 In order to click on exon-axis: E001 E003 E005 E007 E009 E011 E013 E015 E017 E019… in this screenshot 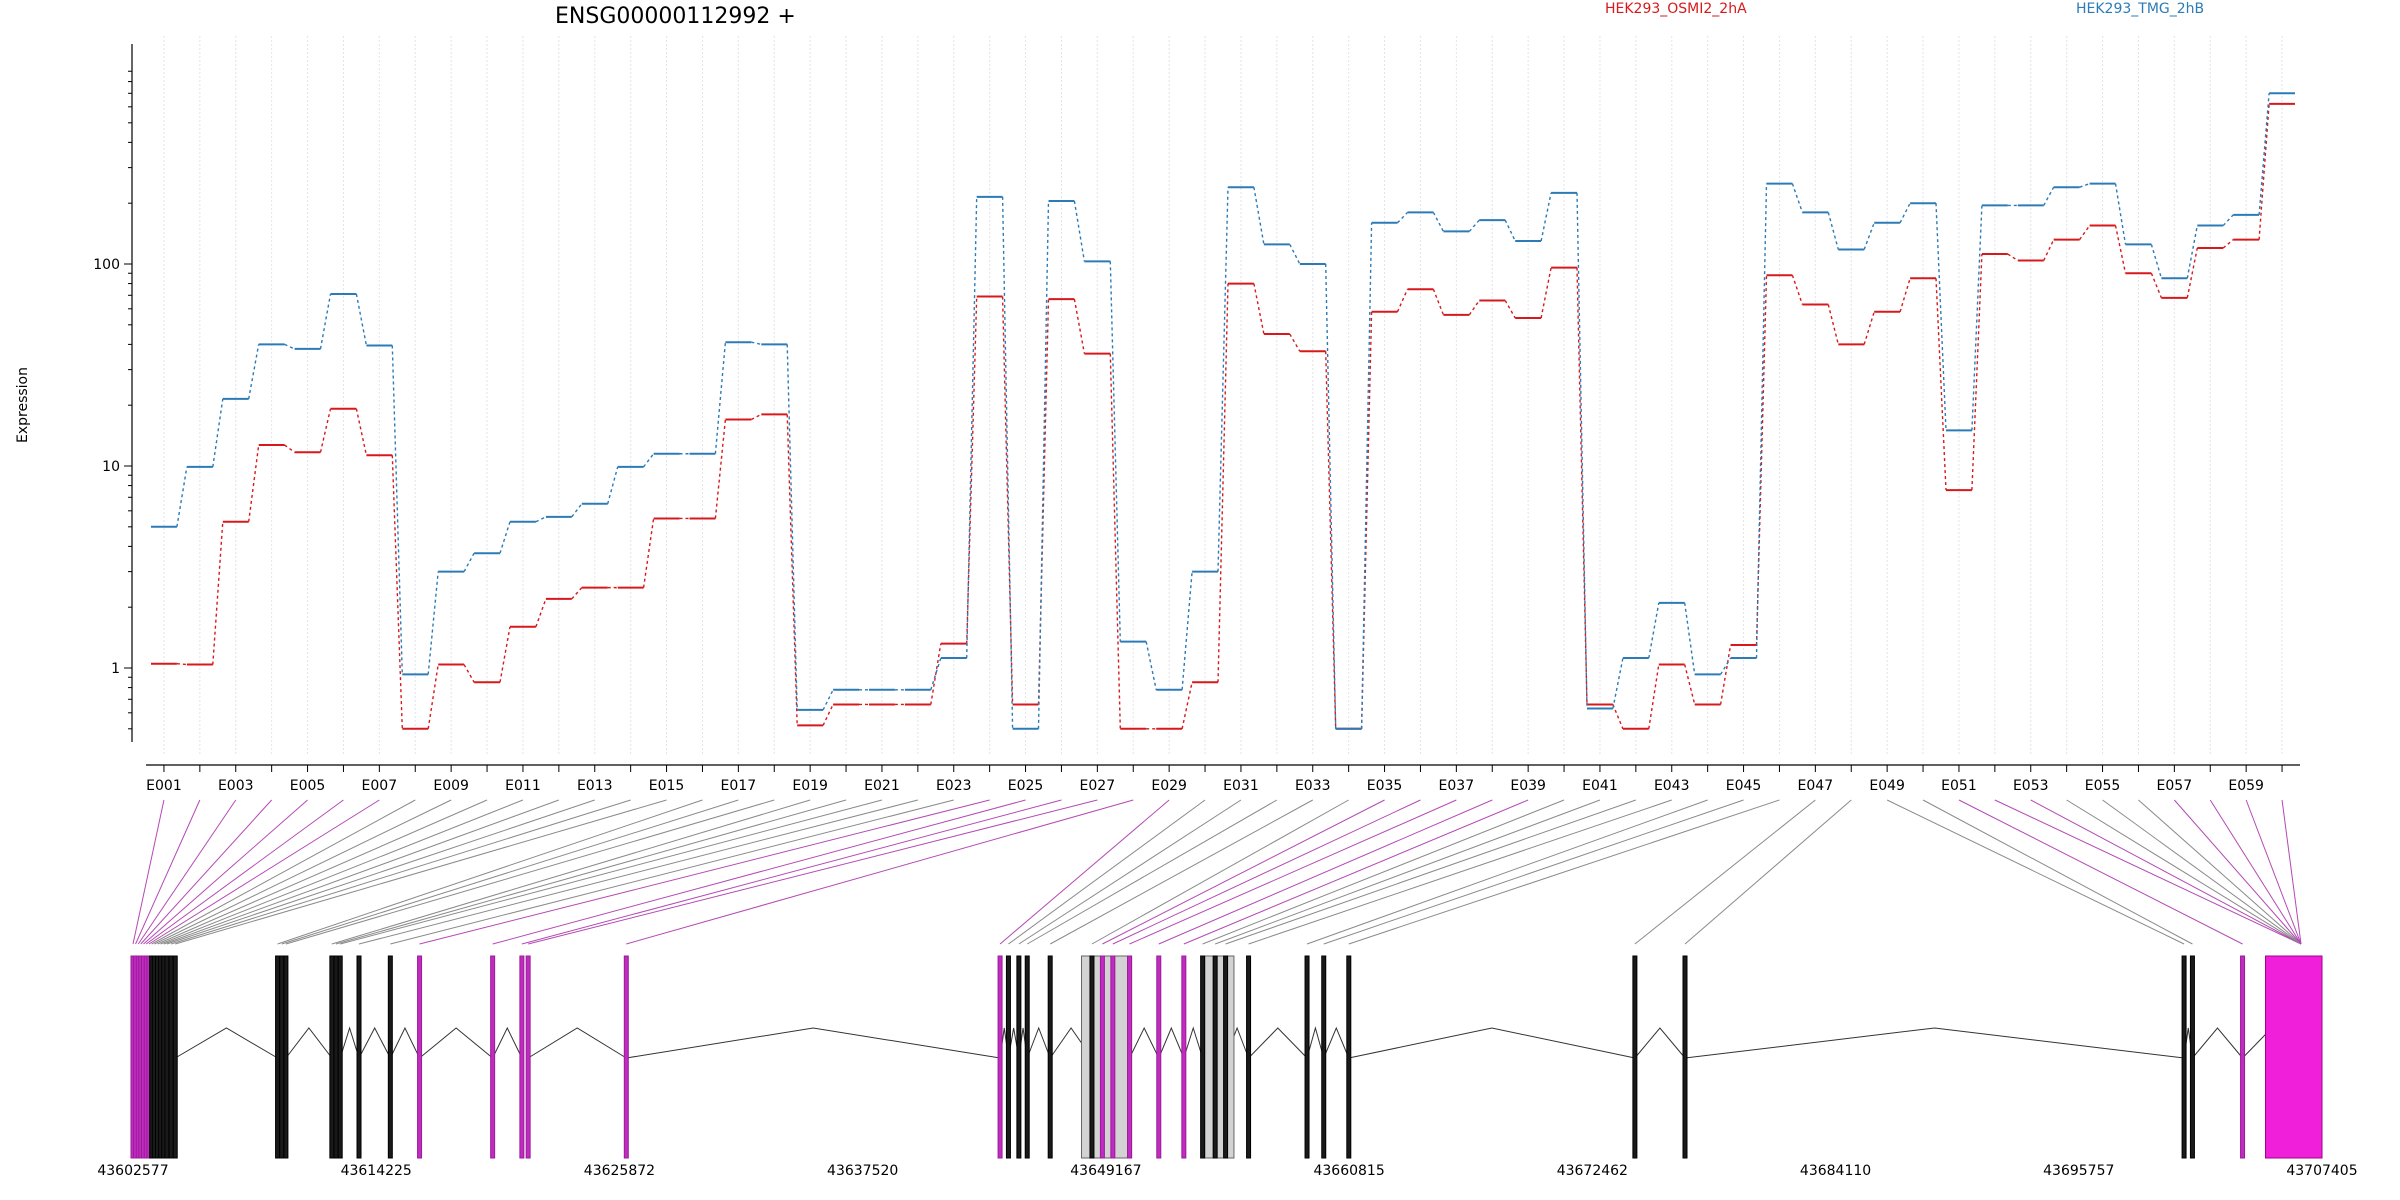, I will do `click(1223, 779)`.